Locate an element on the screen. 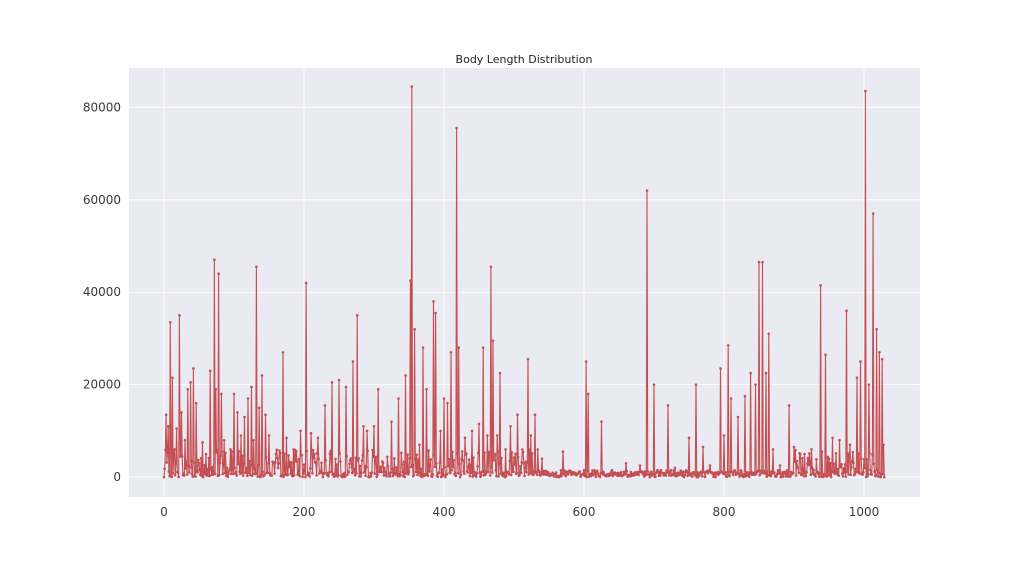  x-tick-label: 800 is located at coordinates (724, 512).